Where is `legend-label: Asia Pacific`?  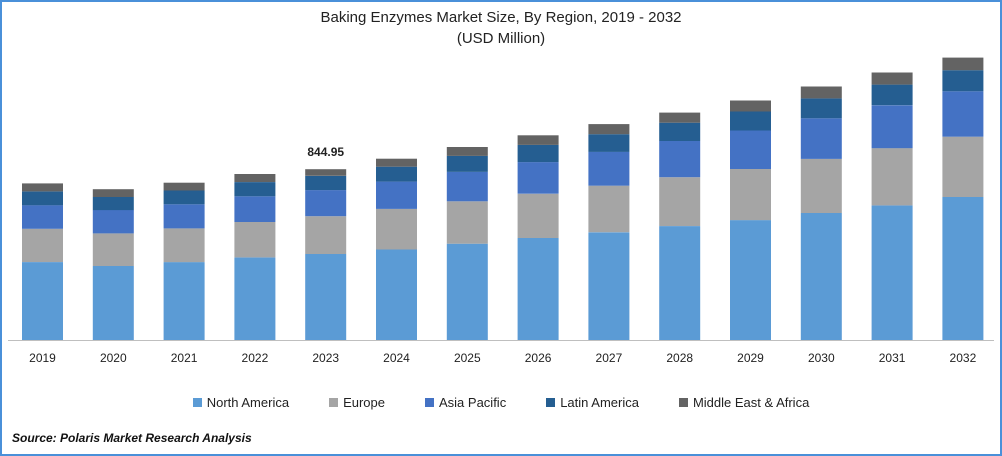 legend-label: Asia Pacific is located at coordinates (473, 402).